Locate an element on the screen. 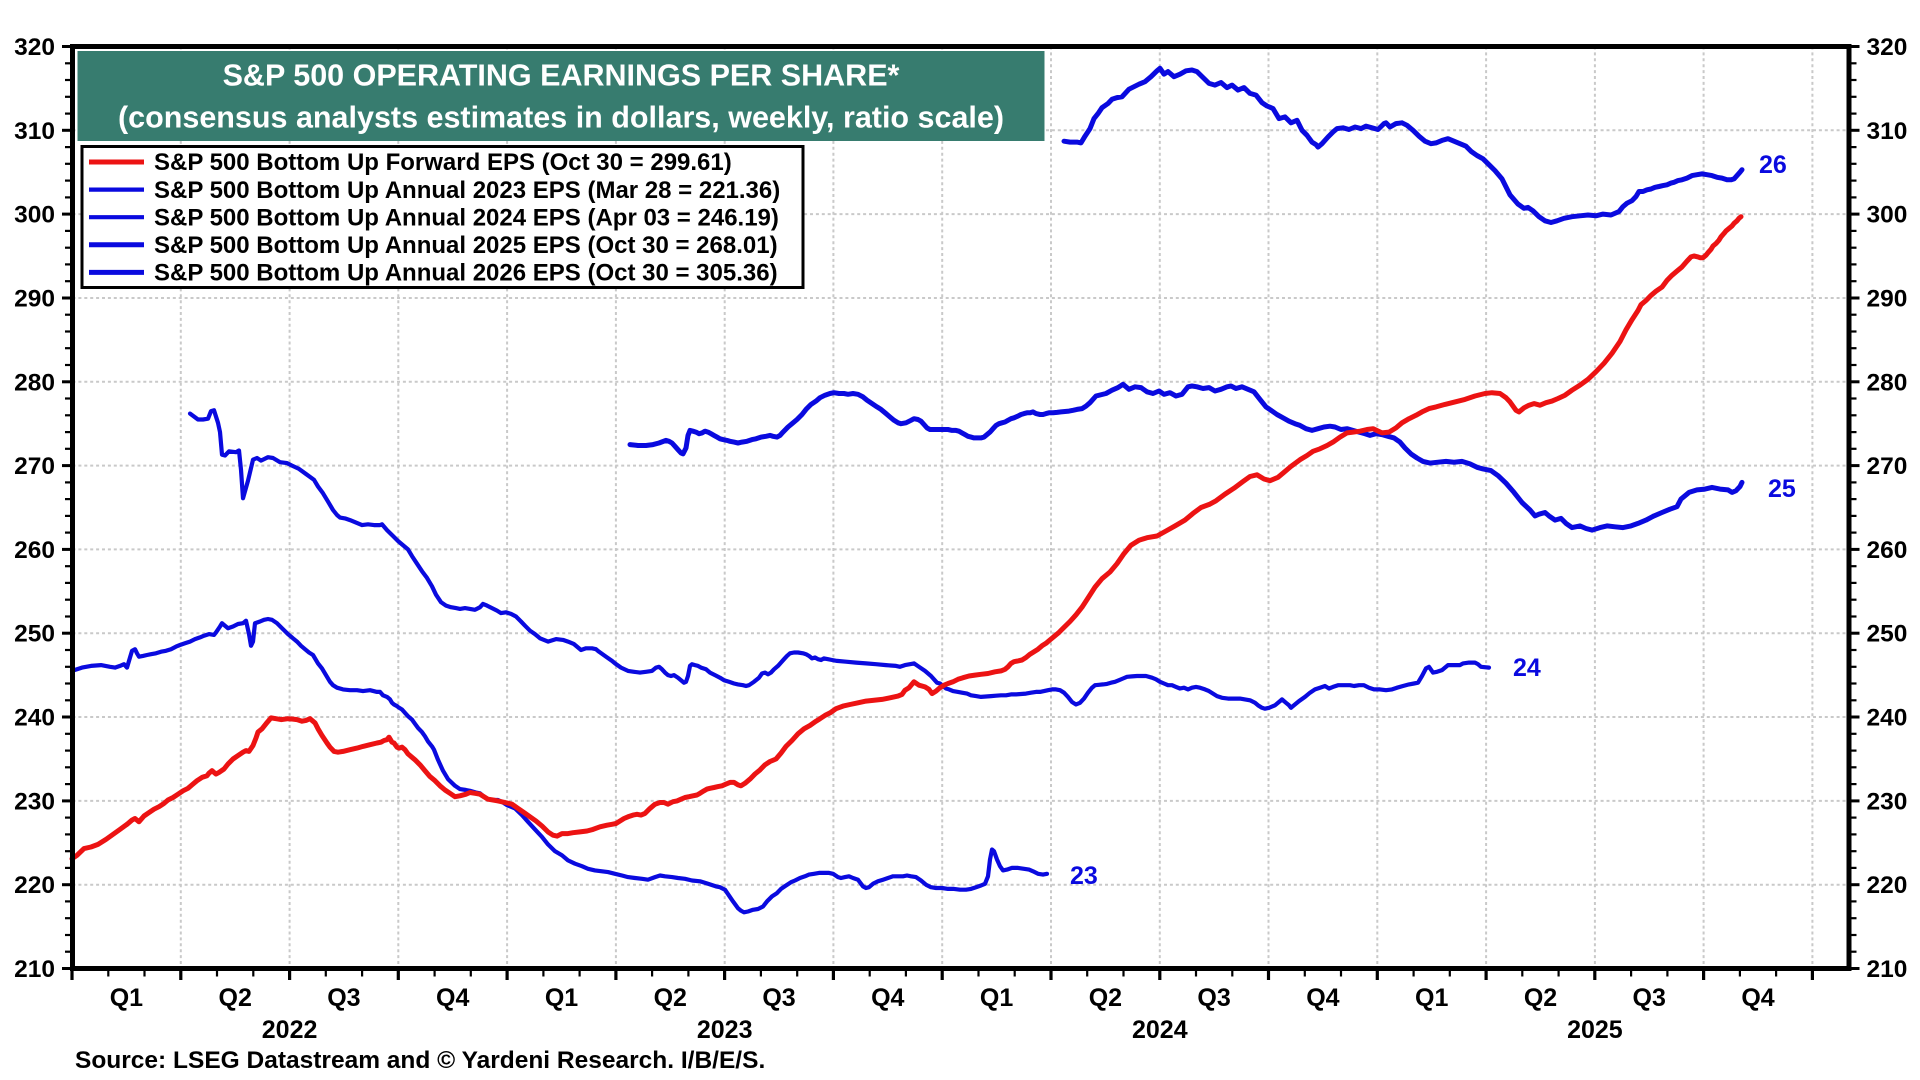  svg-text:S&P 500 OPERATING EARNINGS PER: S&P 500 OPERATING EARNINGS PER SHARE* is located at coordinates (561, 76).